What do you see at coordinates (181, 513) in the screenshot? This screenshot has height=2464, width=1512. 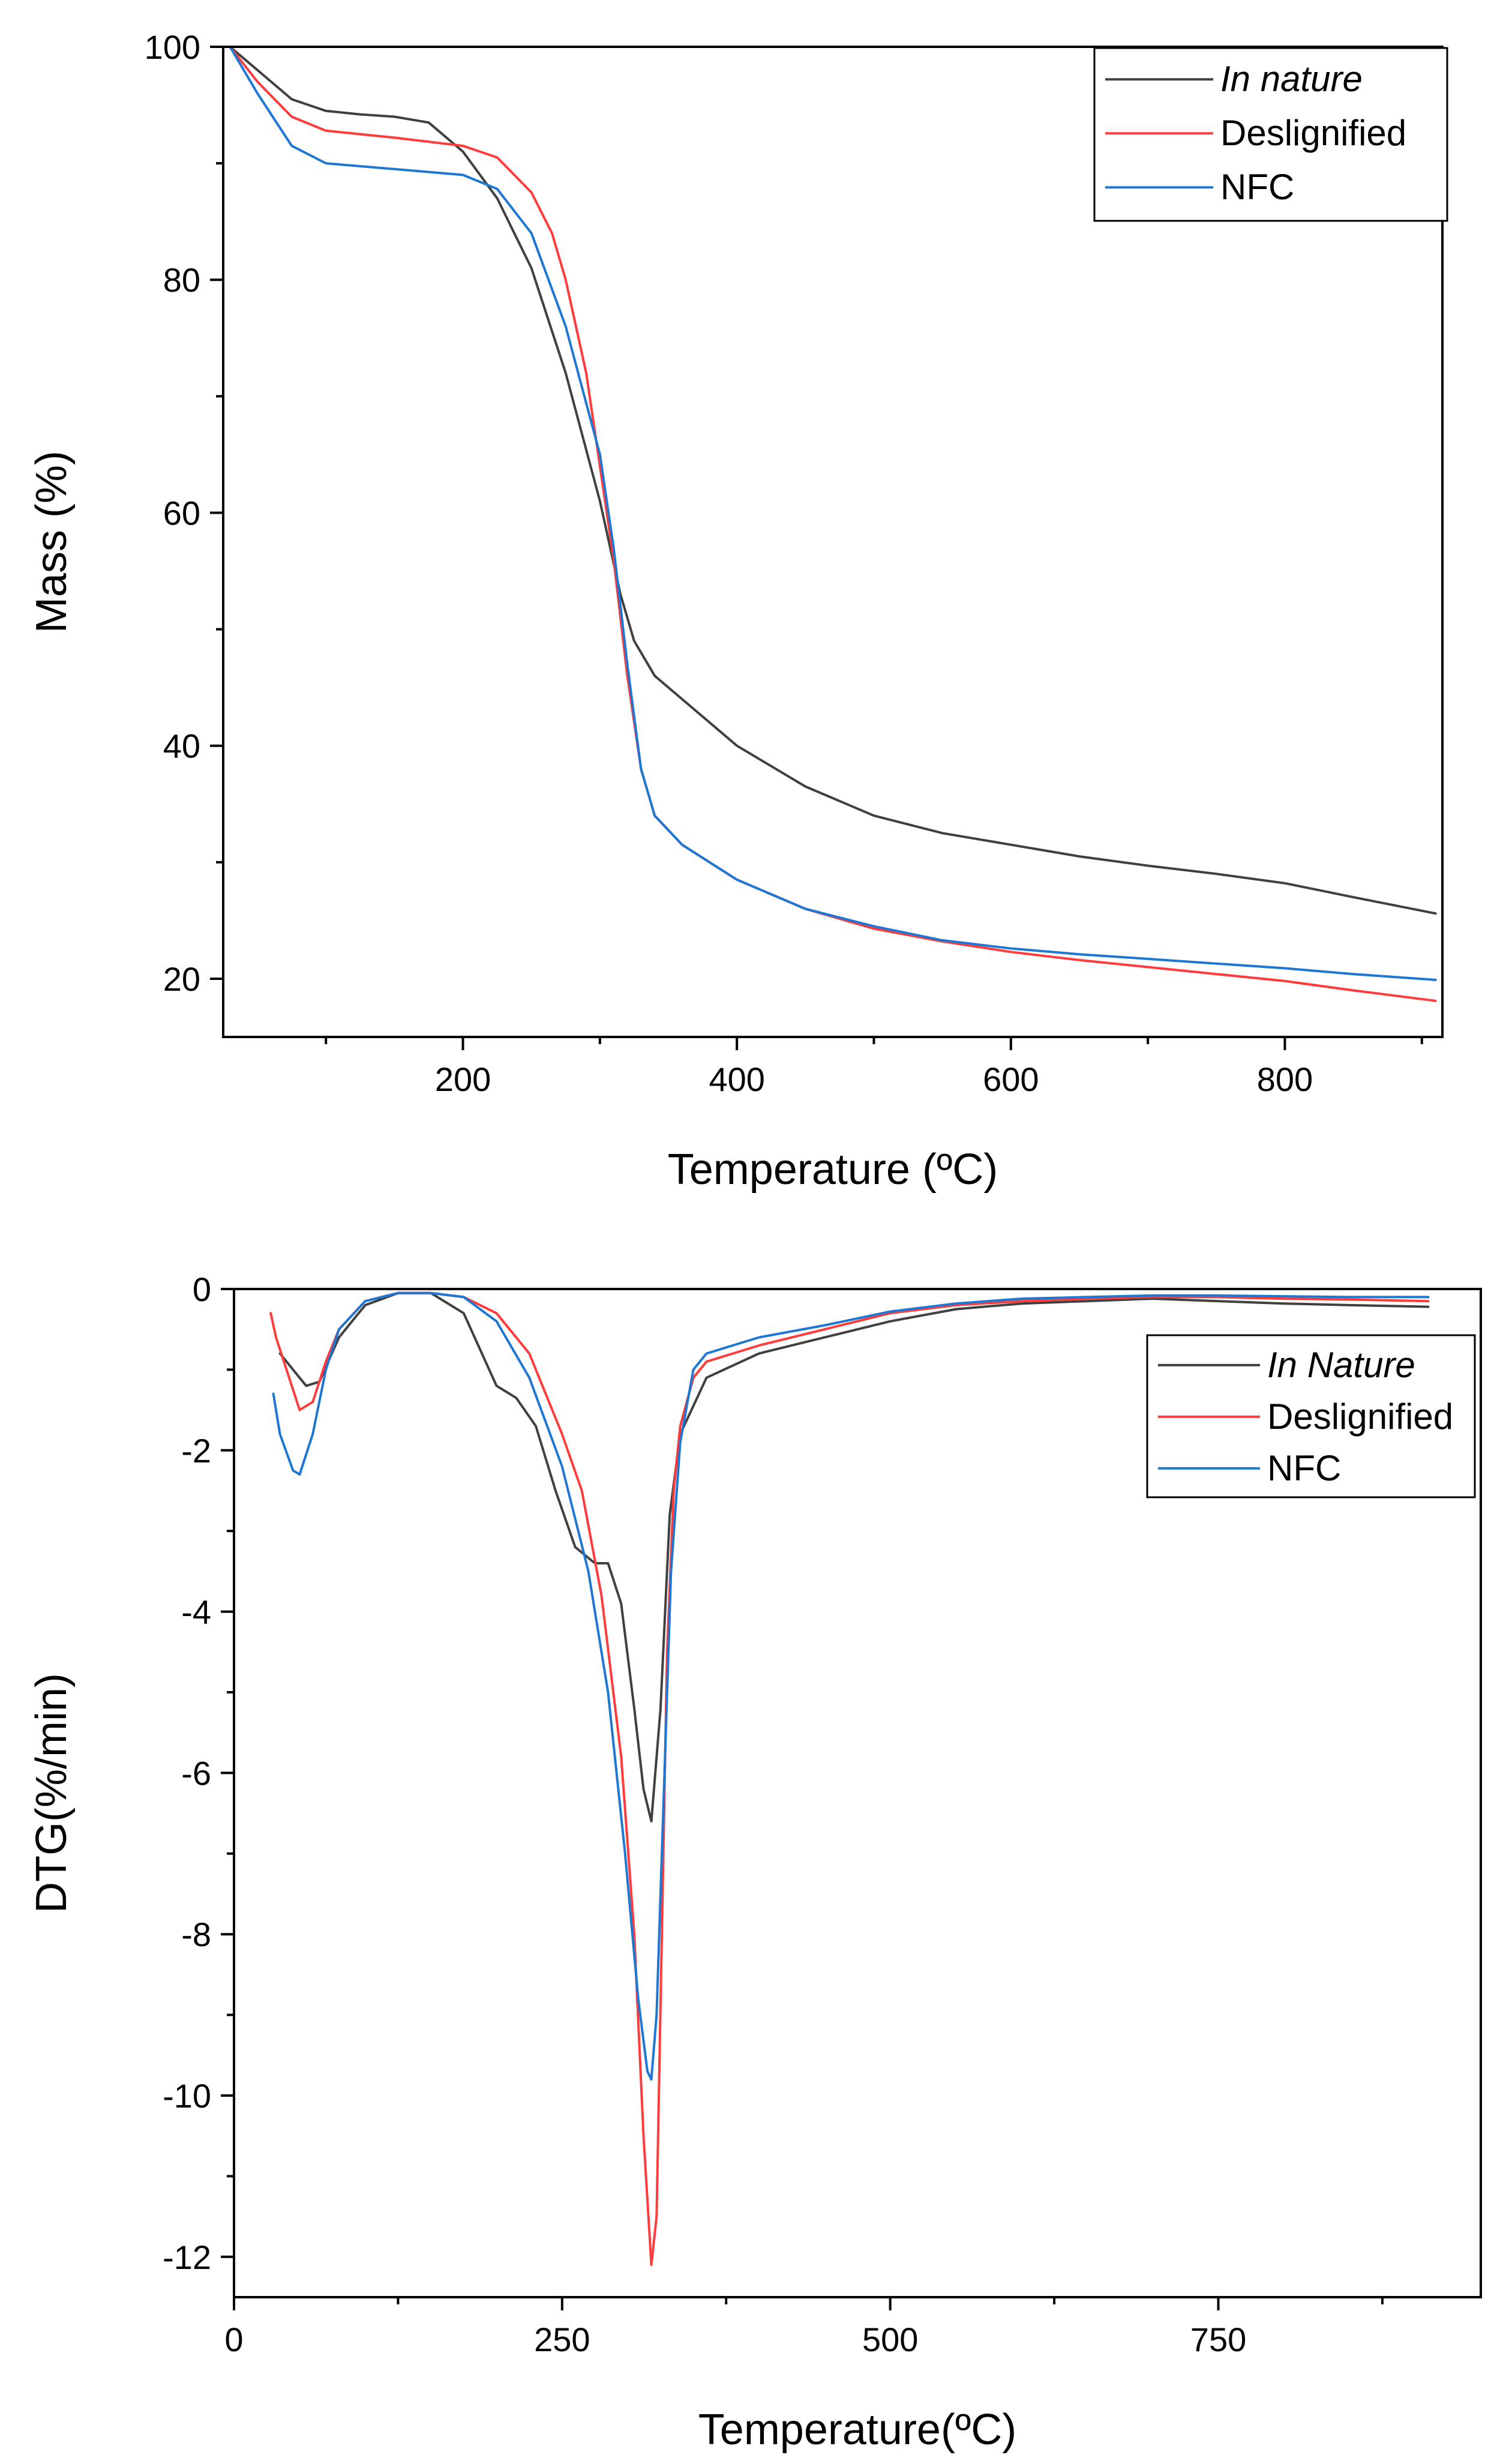 I see `mass-y-tick-label: 60` at bounding box center [181, 513].